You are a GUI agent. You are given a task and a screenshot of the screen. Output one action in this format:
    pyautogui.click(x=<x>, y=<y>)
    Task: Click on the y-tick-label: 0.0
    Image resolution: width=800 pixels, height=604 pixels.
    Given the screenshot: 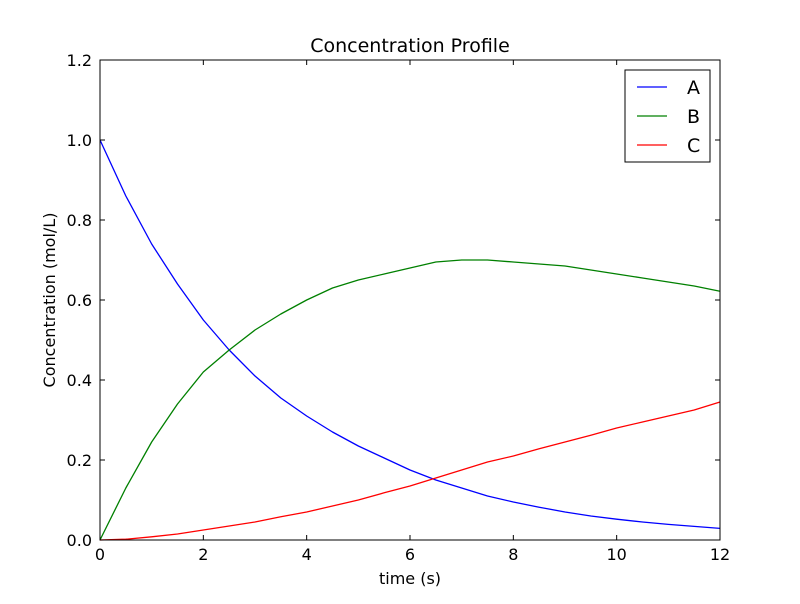 What is the action you would take?
    pyautogui.click(x=79, y=540)
    